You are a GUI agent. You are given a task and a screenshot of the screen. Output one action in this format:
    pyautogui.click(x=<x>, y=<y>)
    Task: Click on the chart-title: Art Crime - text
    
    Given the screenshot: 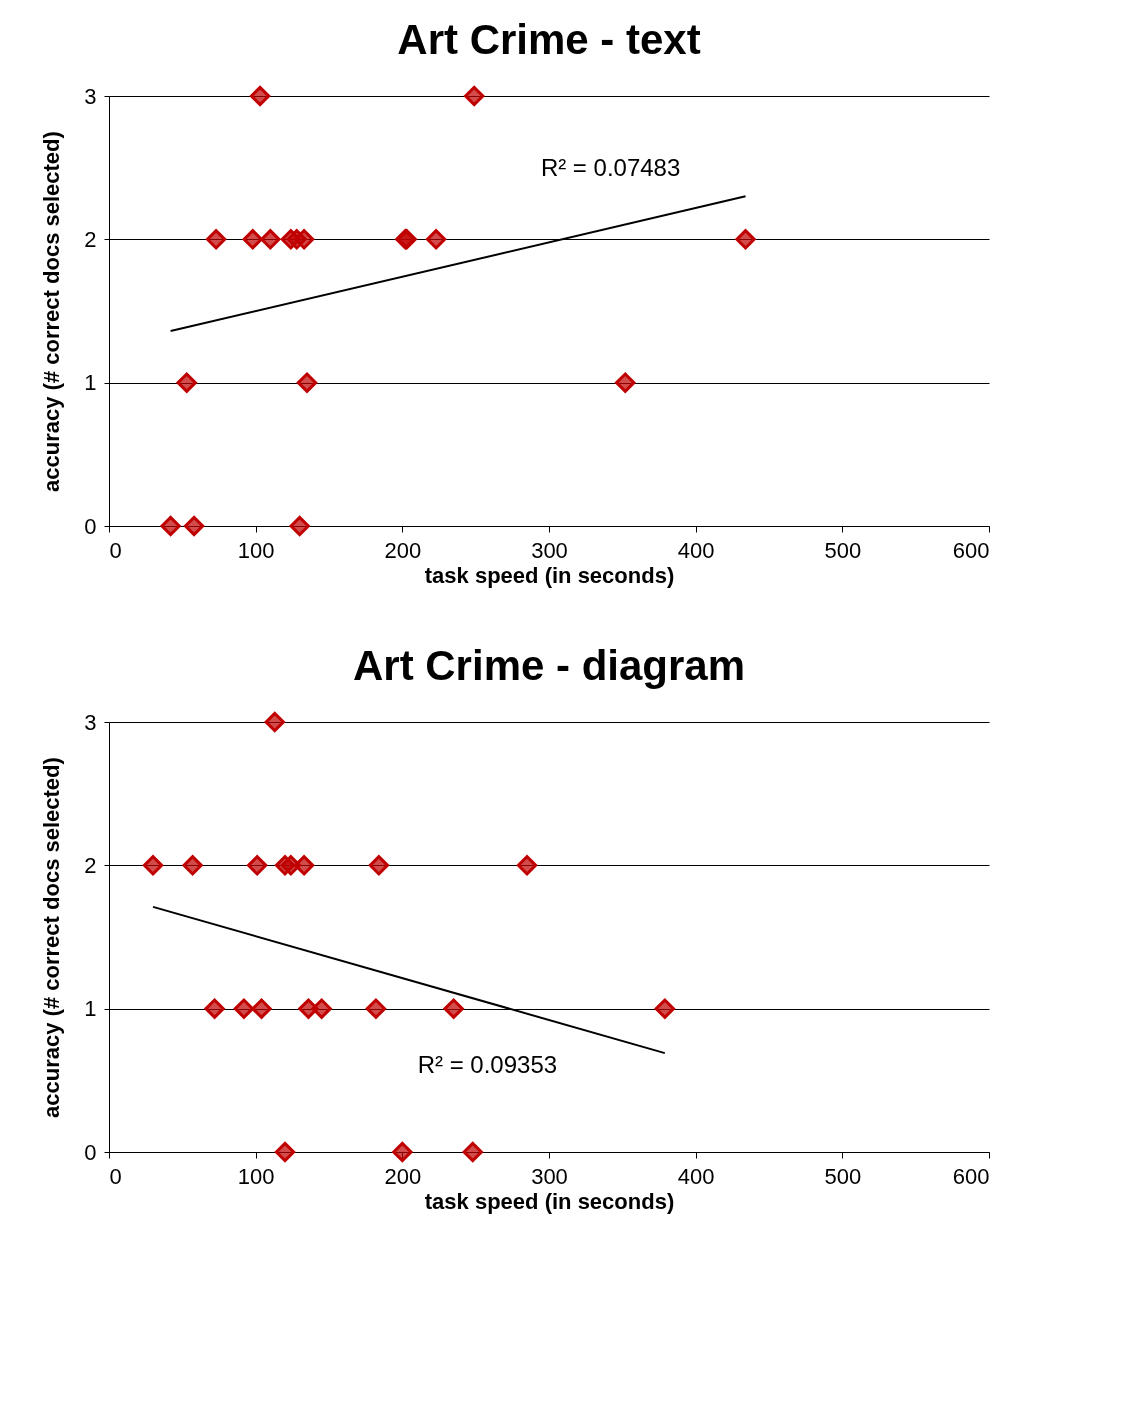 What is the action you would take?
    pyautogui.click(x=549, y=40)
    